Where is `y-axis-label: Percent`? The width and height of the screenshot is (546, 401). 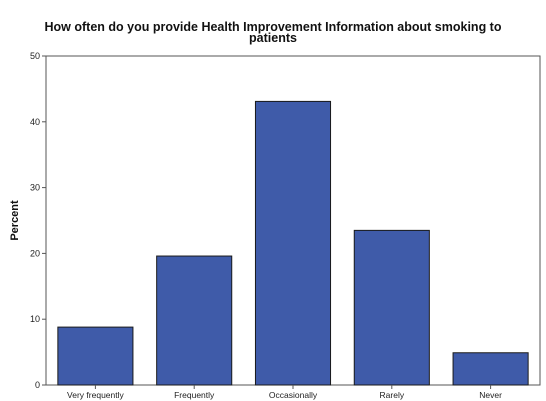
y-axis-label: Percent is located at coordinates (15, 220).